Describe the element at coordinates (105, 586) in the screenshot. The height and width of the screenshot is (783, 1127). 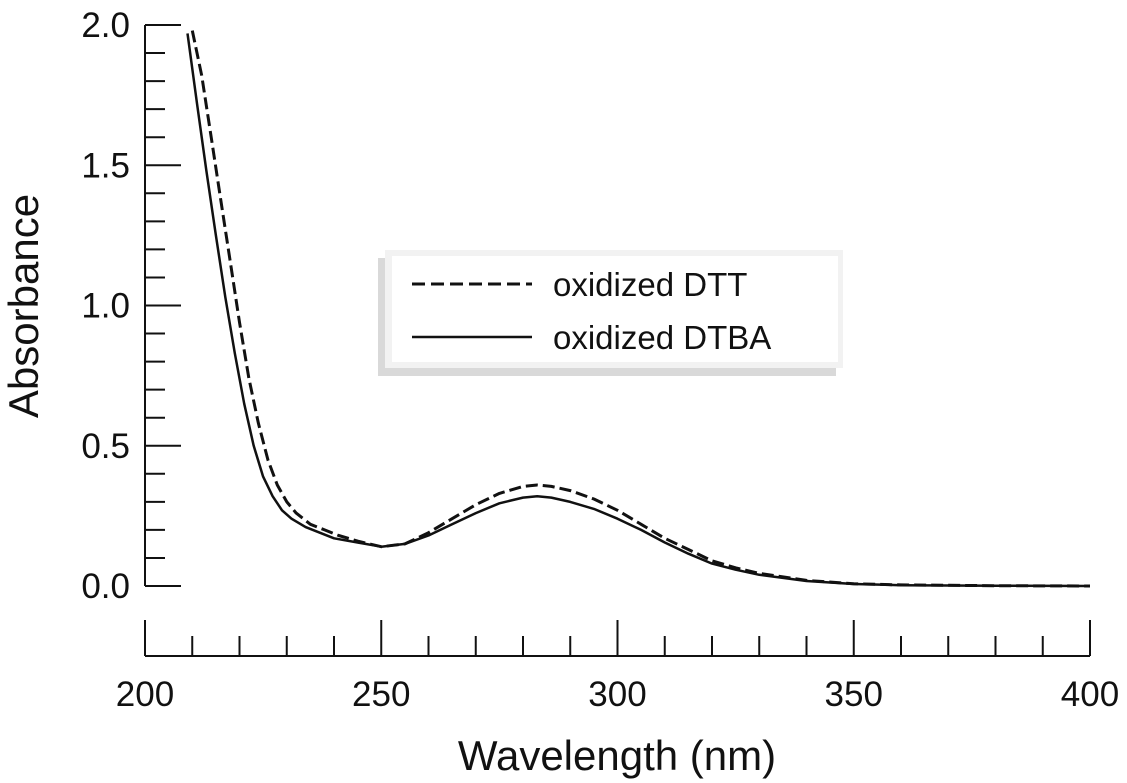
I see `y-tick-label: 0.0` at that location.